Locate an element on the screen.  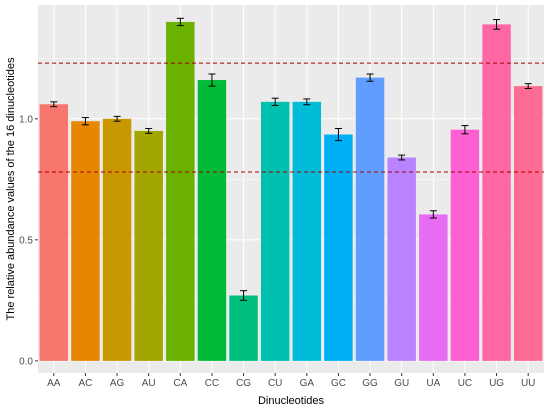
bar-aa is located at coordinates (54, 232).